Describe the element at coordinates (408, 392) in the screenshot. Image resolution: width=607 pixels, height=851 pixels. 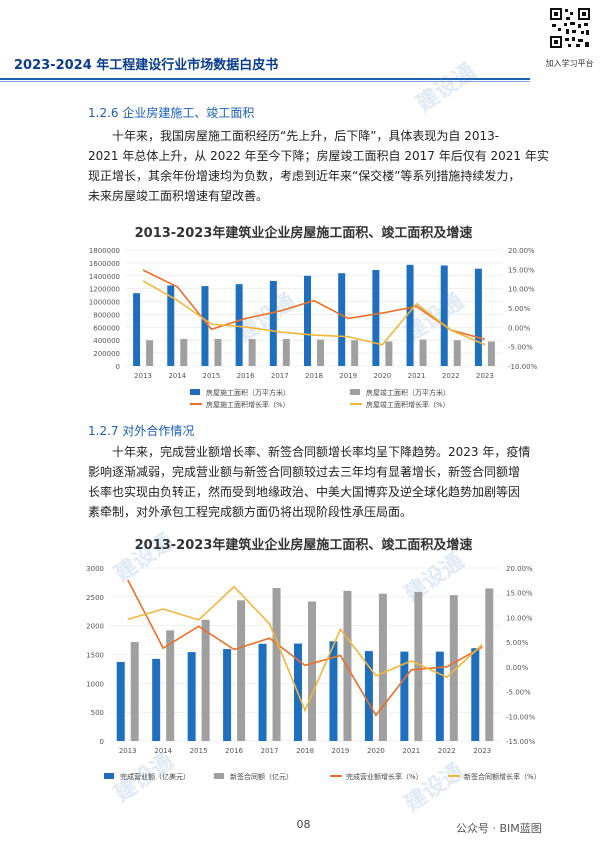
I see `legend-label: 房屋竣工面积（万平方米）` at that location.